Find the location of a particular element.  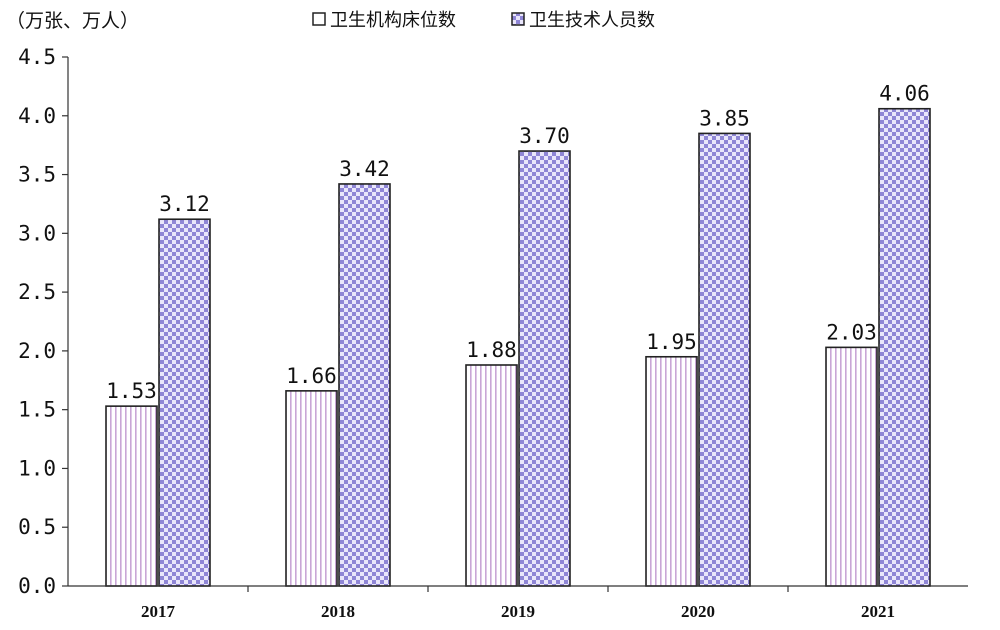

x-axis: 2017 2018 2019 2020 2021 is located at coordinates (518, 603).